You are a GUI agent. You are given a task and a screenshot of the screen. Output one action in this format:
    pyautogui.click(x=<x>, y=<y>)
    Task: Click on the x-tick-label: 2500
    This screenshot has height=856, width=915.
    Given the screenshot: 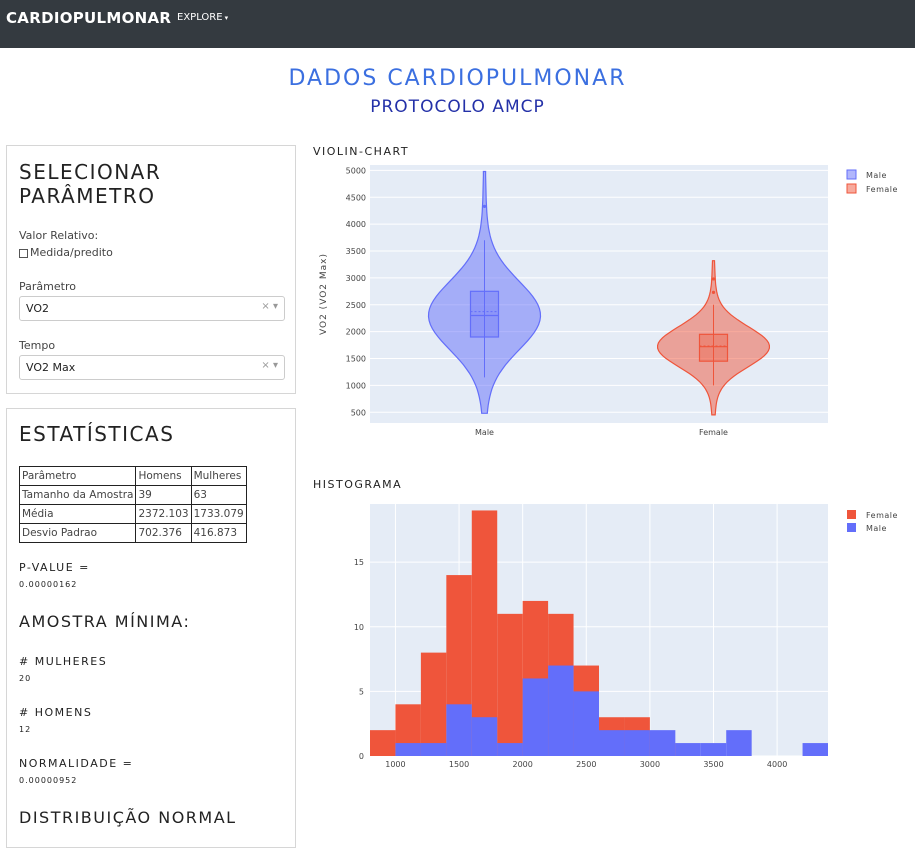 What is the action you would take?
    pyautogui.click(x=586, y=764)
    